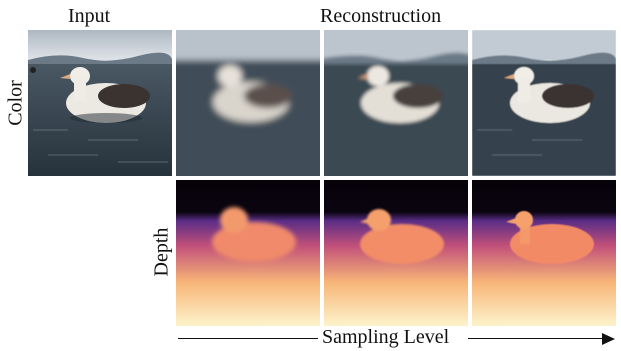  Describe the element at coordinates (161, 252) in the screenshot. I see `depth-row-label: Depth` at that location.